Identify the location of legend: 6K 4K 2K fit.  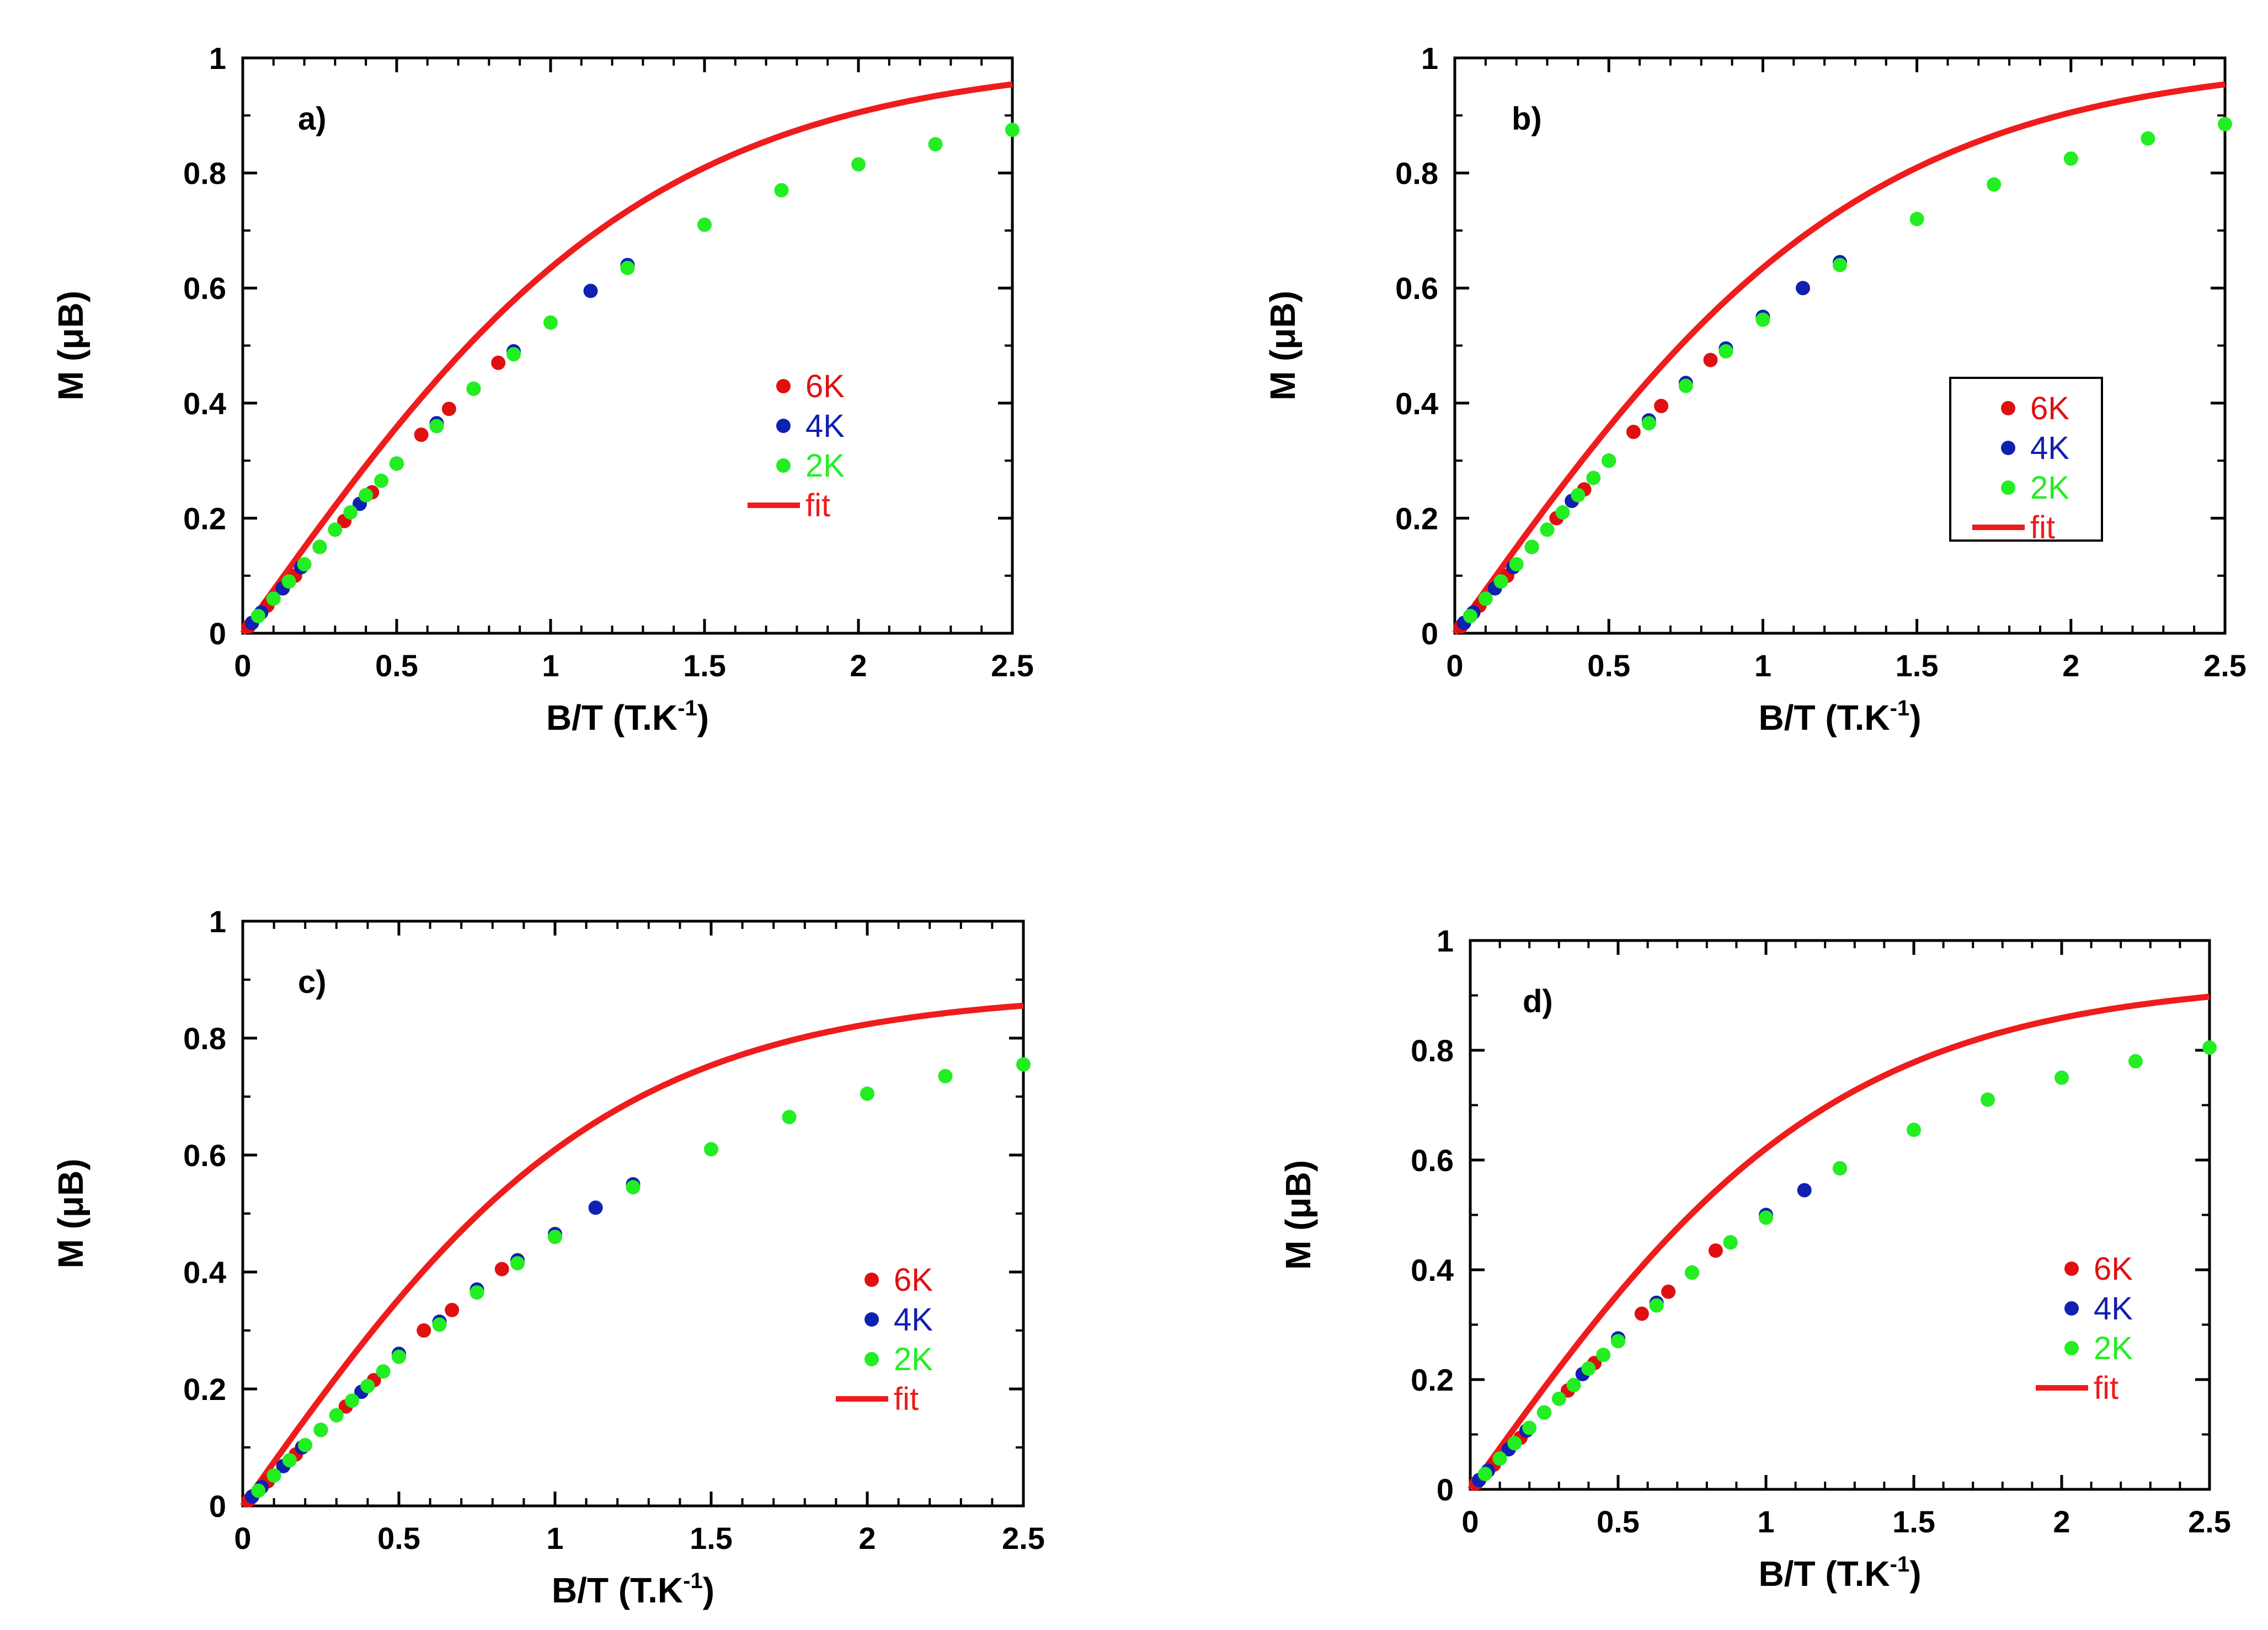
(797, 445).